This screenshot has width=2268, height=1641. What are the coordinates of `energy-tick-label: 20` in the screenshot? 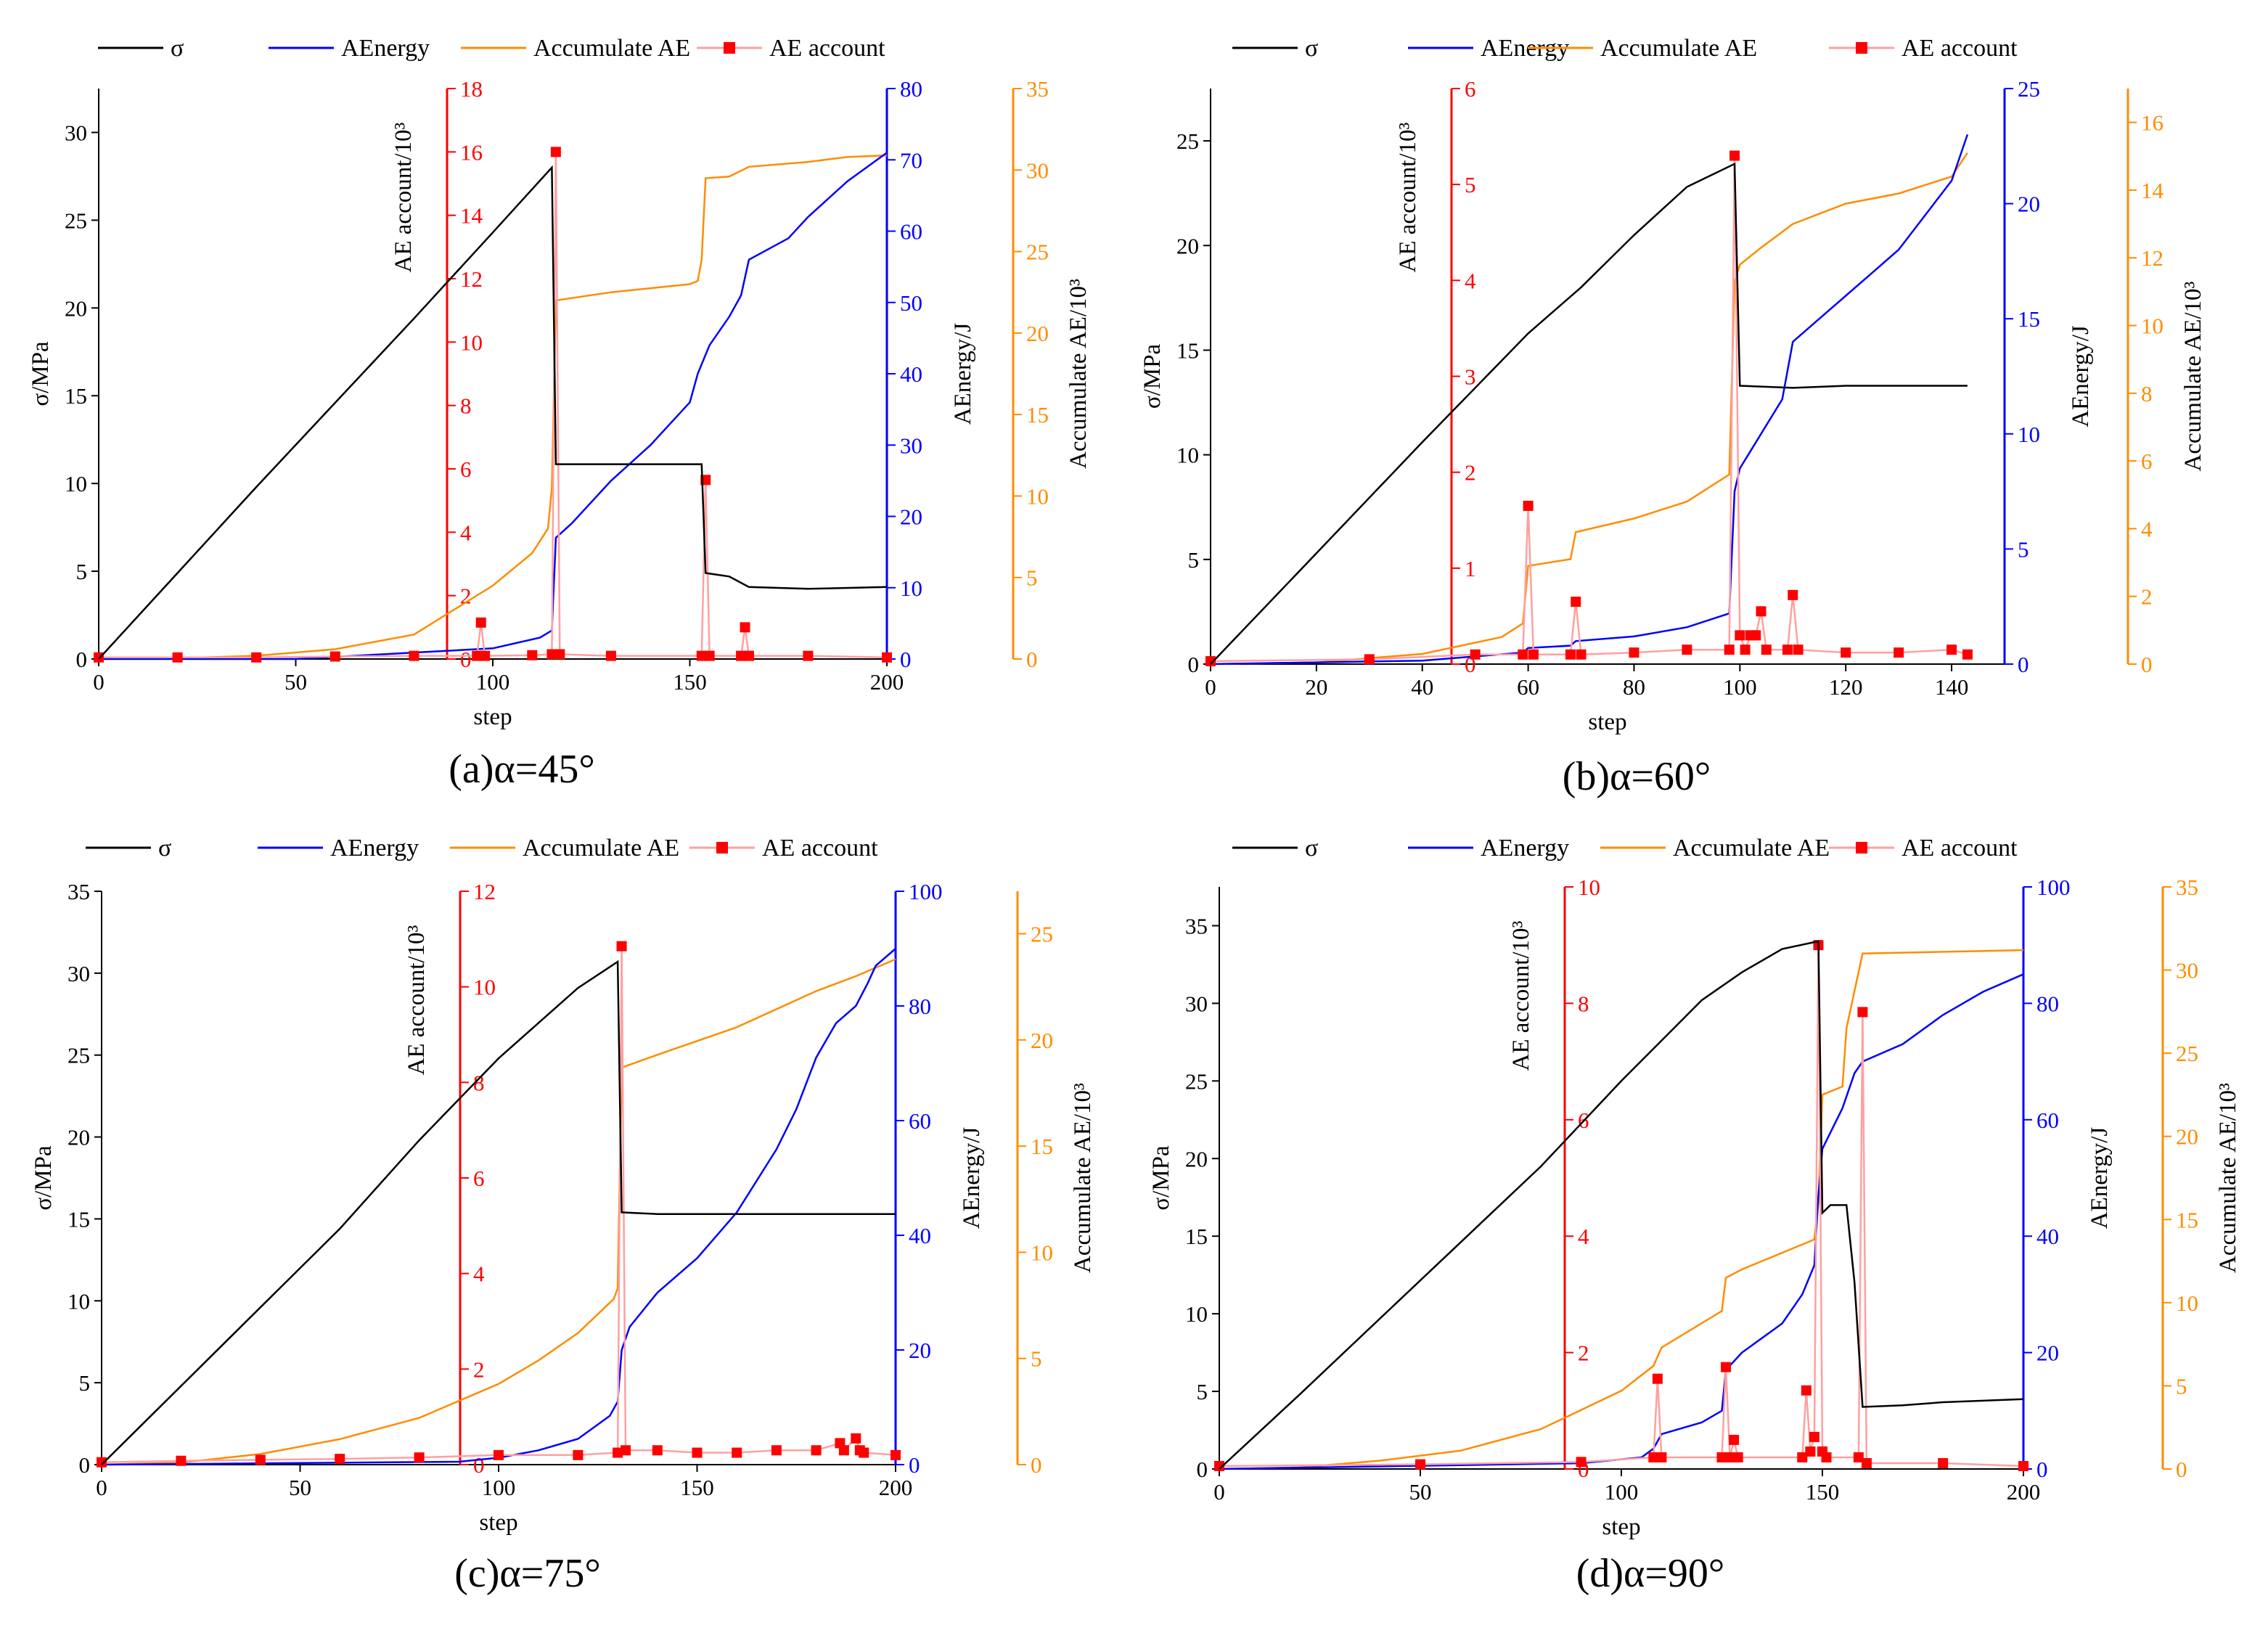 It's located at (2047, 1353).